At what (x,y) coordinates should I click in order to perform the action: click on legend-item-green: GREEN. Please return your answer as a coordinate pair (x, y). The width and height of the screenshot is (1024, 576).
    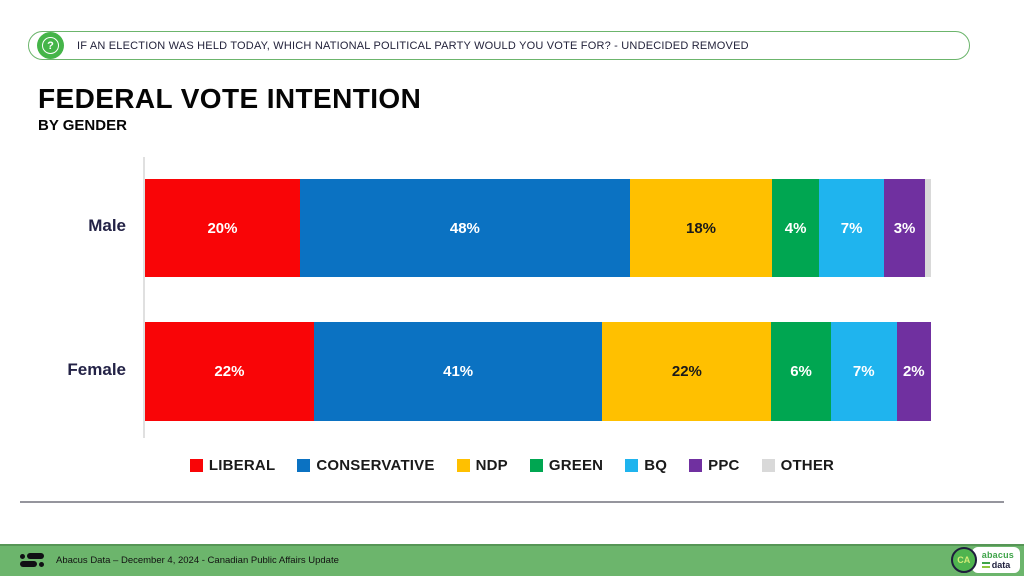
    Looking at the image, I should click on (566, 465).